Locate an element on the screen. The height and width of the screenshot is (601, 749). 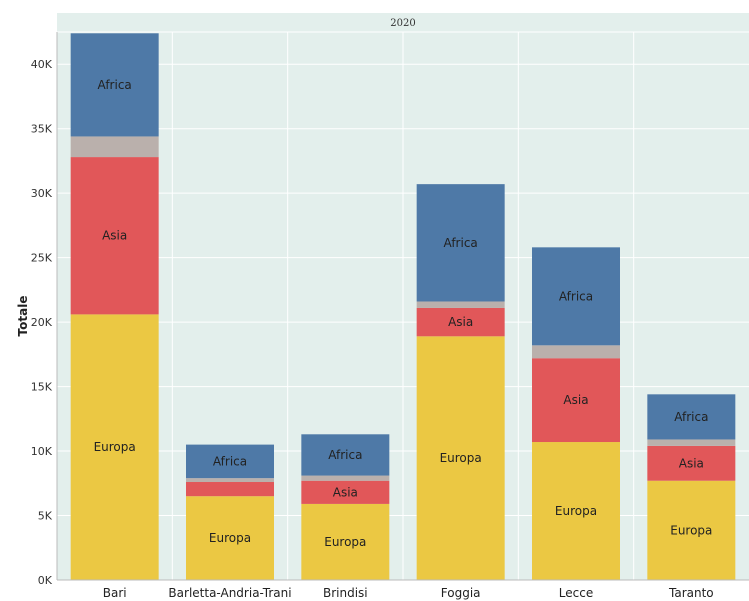
x-tick-label: Barletta-Andria-Trani is located at coordinates (229, 593).